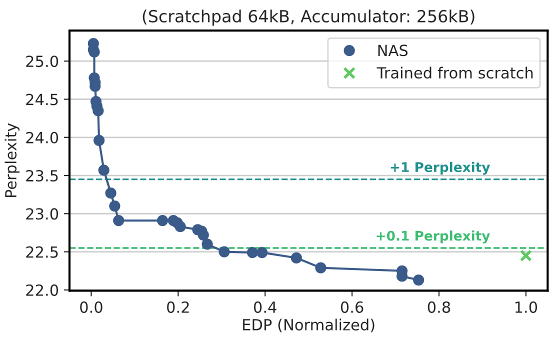 This screenshot has height=340, width=556. Describe the element at coordinates (526, 307) in the screenshot. I see `x-tick-label: 1.0` at that location.